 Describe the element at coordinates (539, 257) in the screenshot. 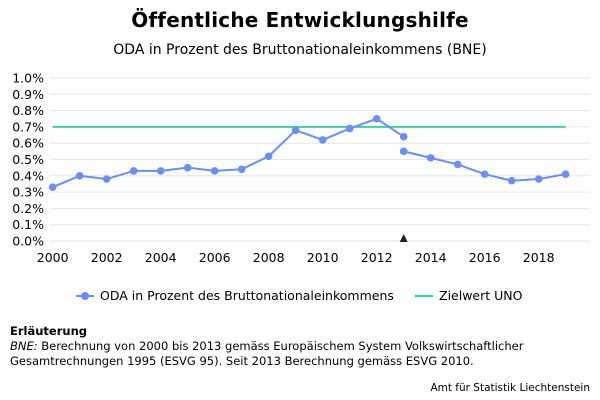

I see `x-tick-label: 2018` at that location.